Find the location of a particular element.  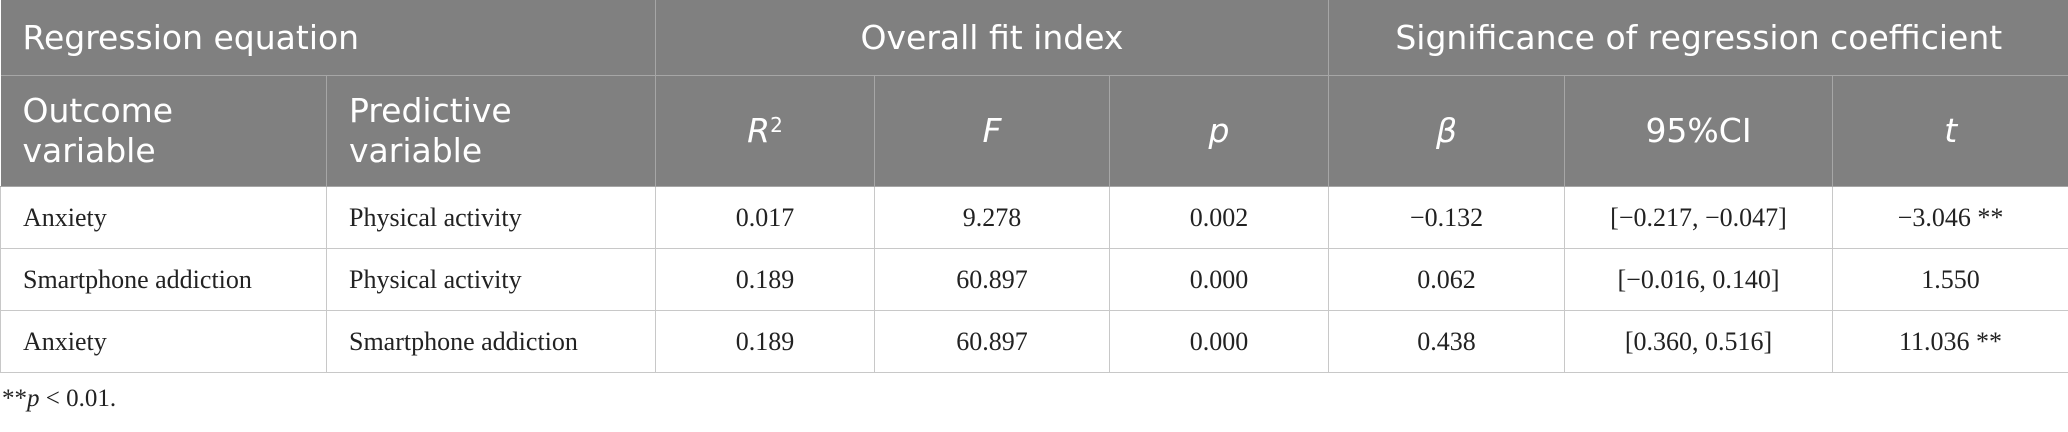

table-cell: 0.062 is located at coordinates (1446, 279).